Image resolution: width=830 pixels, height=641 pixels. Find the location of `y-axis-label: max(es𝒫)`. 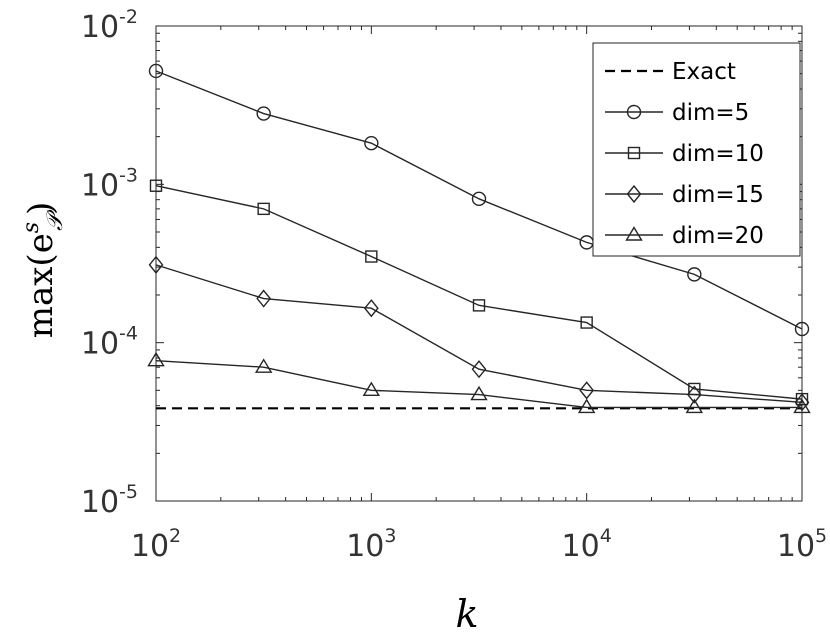

y-axis-label: max(es𝒫) is located at coordinates (43, 270).